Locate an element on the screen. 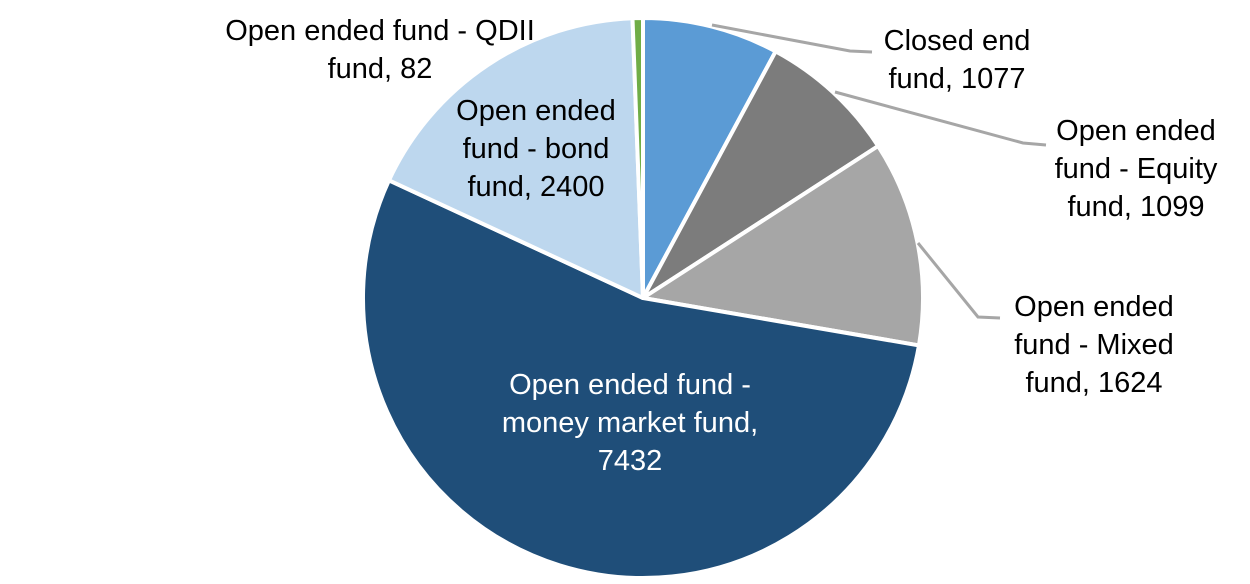 Image resolution: width=1250 pixels, height=584 pixels. data-label-equity-fund: Open ended fund - Equity fund, 1099 is located at coordinates (1136, 169).